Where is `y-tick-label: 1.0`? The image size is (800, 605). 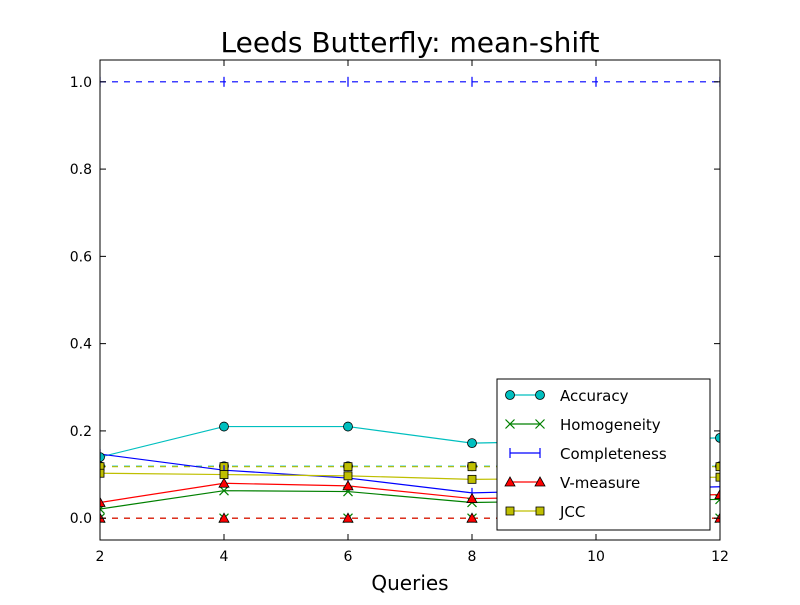
y-tick-label: 1.0 is located at coordinates (81, 83).